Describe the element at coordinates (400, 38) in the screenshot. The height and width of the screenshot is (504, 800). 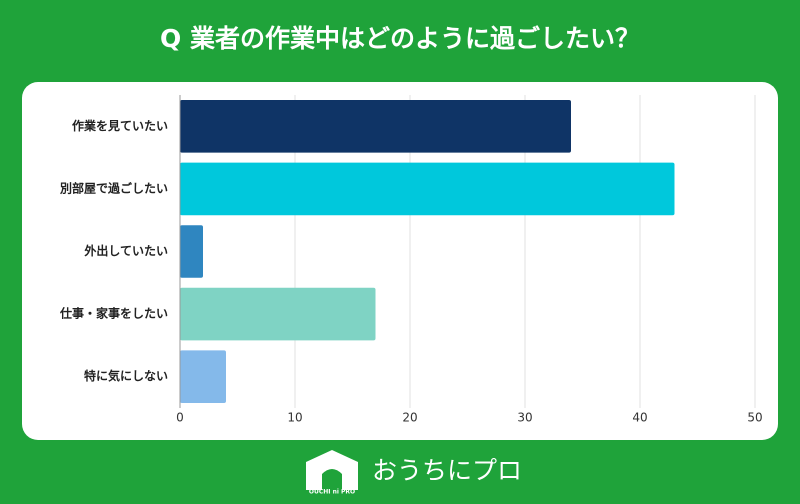
I see `chart-title: Q 業者の作業中はどのように過ごしたい？` at that location.